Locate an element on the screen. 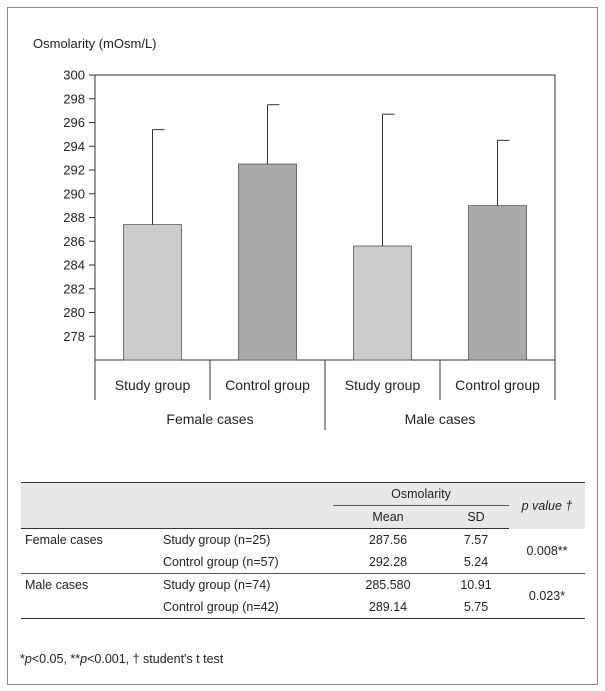 Image resolution: width=605 pixels, height=691 pixels. y-tick-label: 290 is located at coordinates (74, 193).